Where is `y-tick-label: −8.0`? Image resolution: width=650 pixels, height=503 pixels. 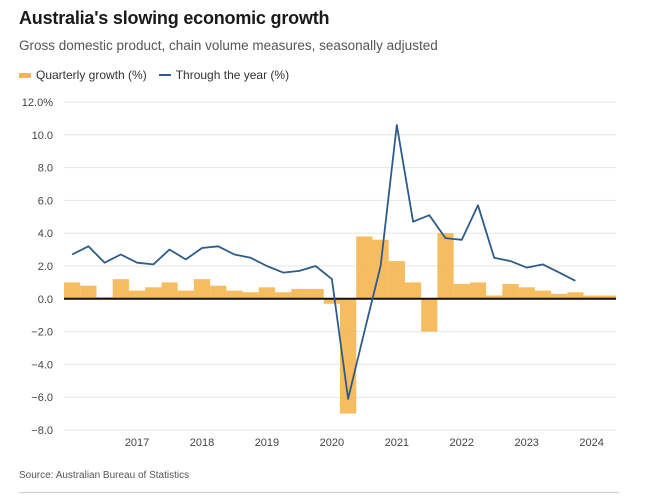
y-tick-label: −8.0 is located at coordinates (42, 431).